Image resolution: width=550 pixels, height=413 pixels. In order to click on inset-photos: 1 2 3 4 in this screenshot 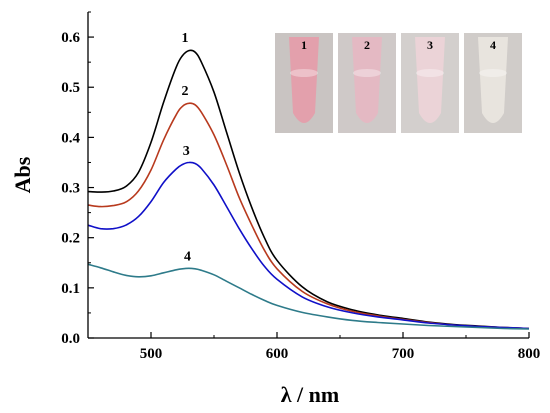, I will do `click(398, 83)`.